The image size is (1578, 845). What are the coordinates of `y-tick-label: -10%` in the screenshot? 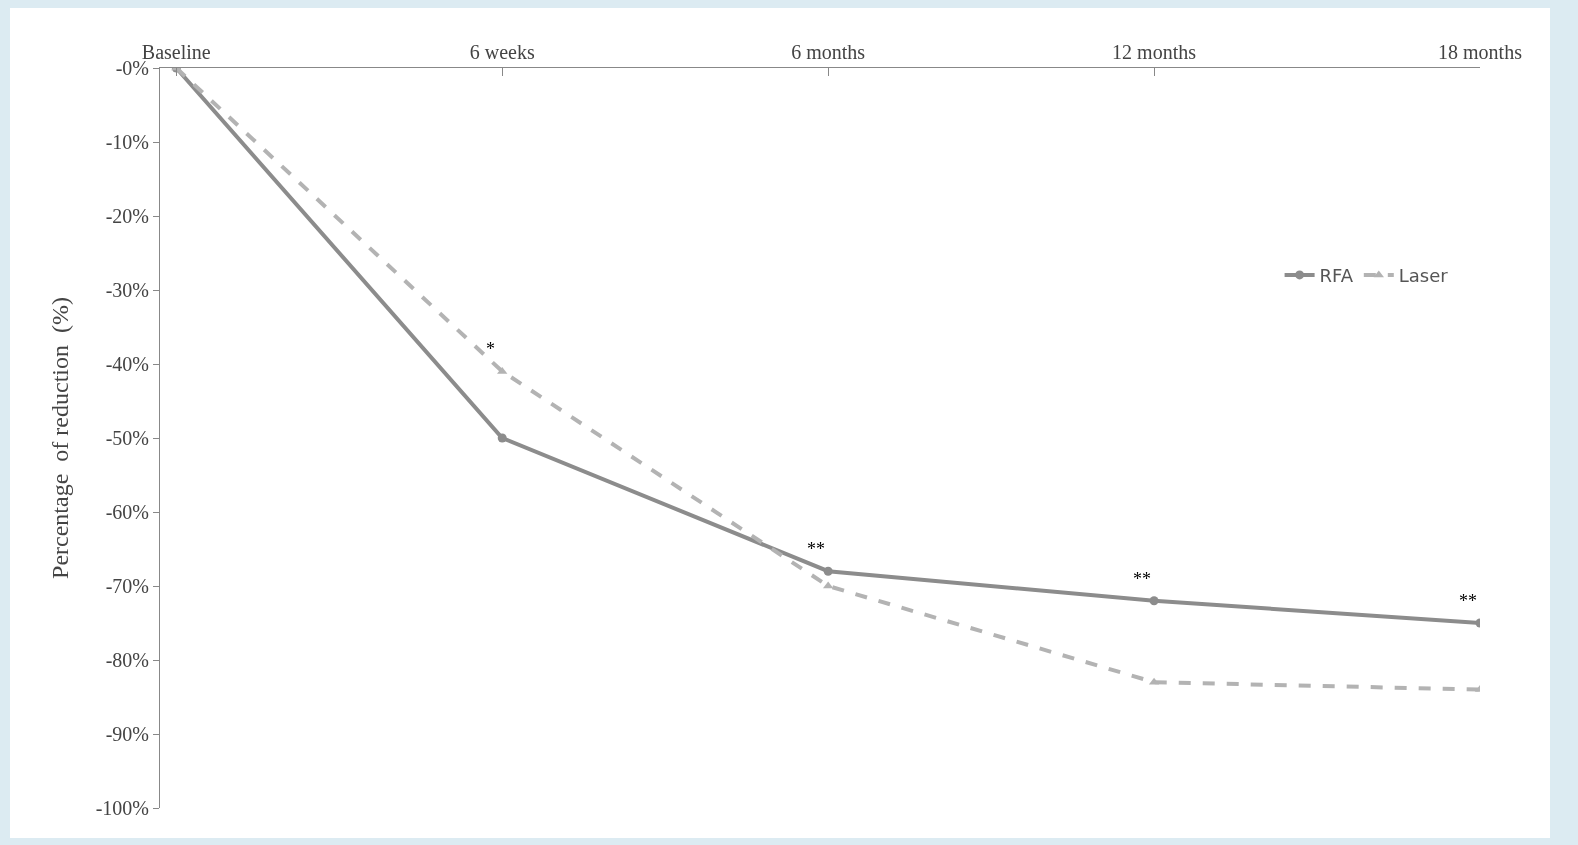 It's located at (127, 142).